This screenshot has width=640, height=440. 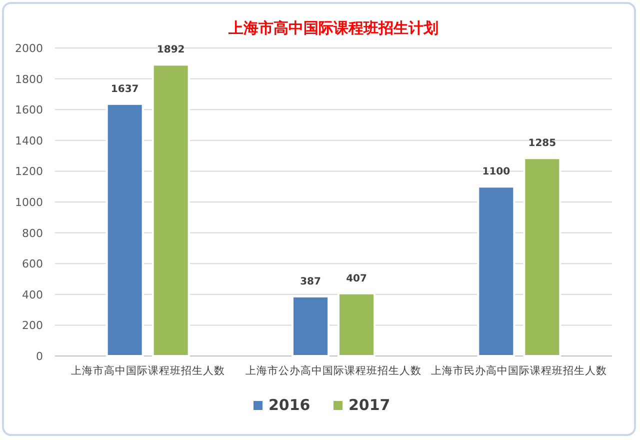 What do you see at coordinates (124, 89) in the screenshot?
I see `data-label: 1637` at bounding box center [124, 89].